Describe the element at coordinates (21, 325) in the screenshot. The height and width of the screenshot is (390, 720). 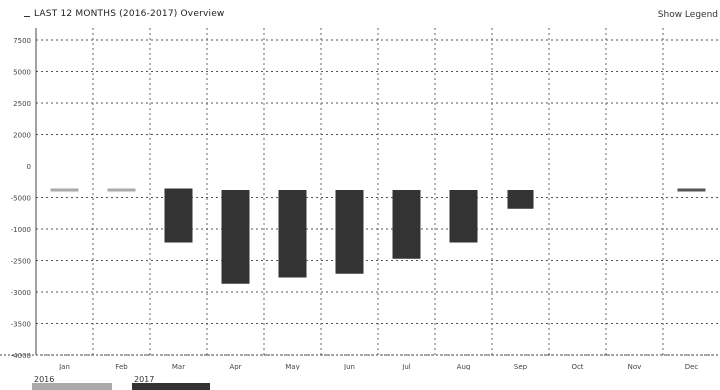
I see `y-tick-label: -3500` at that location.